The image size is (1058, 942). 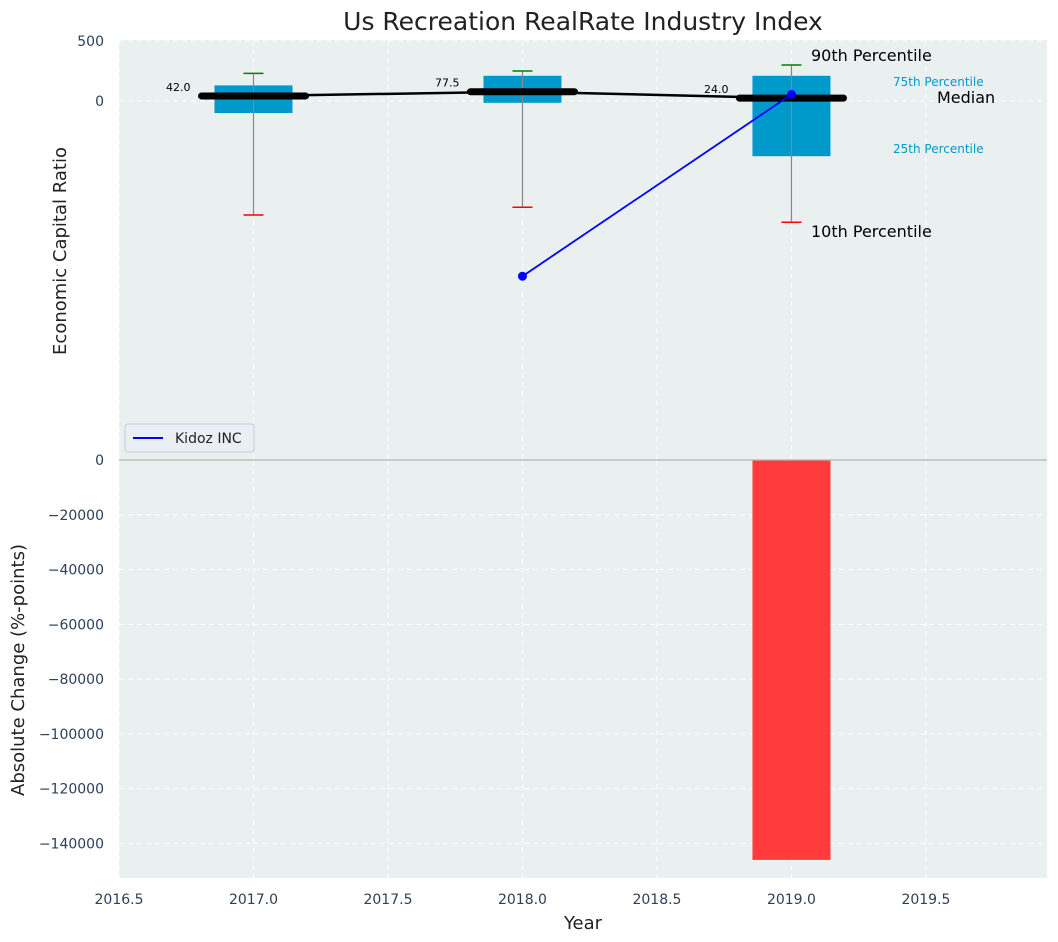 I want to click on median-value-label: 77.5, so click(x=447, y=83).